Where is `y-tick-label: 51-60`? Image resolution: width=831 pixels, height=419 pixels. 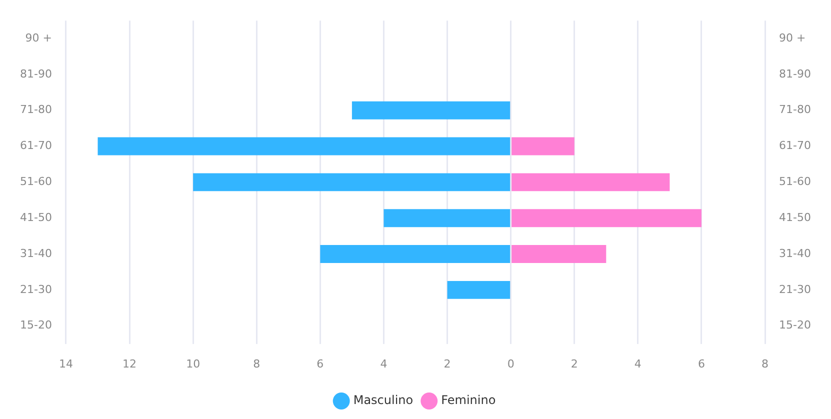 y-tick-label: 51-60 is located at coordinates (36, 181).